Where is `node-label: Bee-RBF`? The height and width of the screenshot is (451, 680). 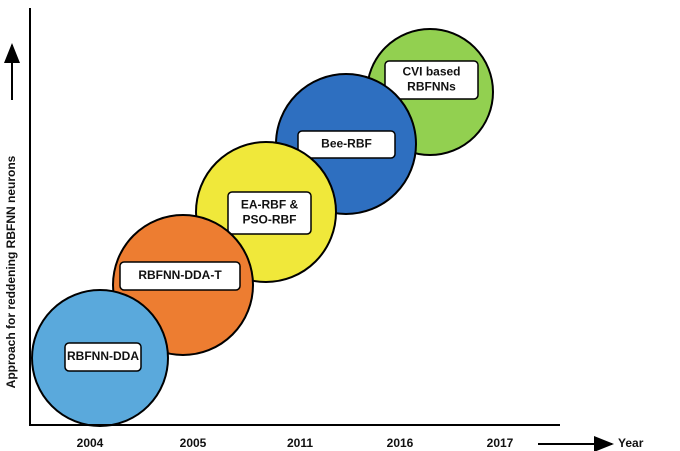
node-label: Bee-RBF is located at coordinates (346, 144).